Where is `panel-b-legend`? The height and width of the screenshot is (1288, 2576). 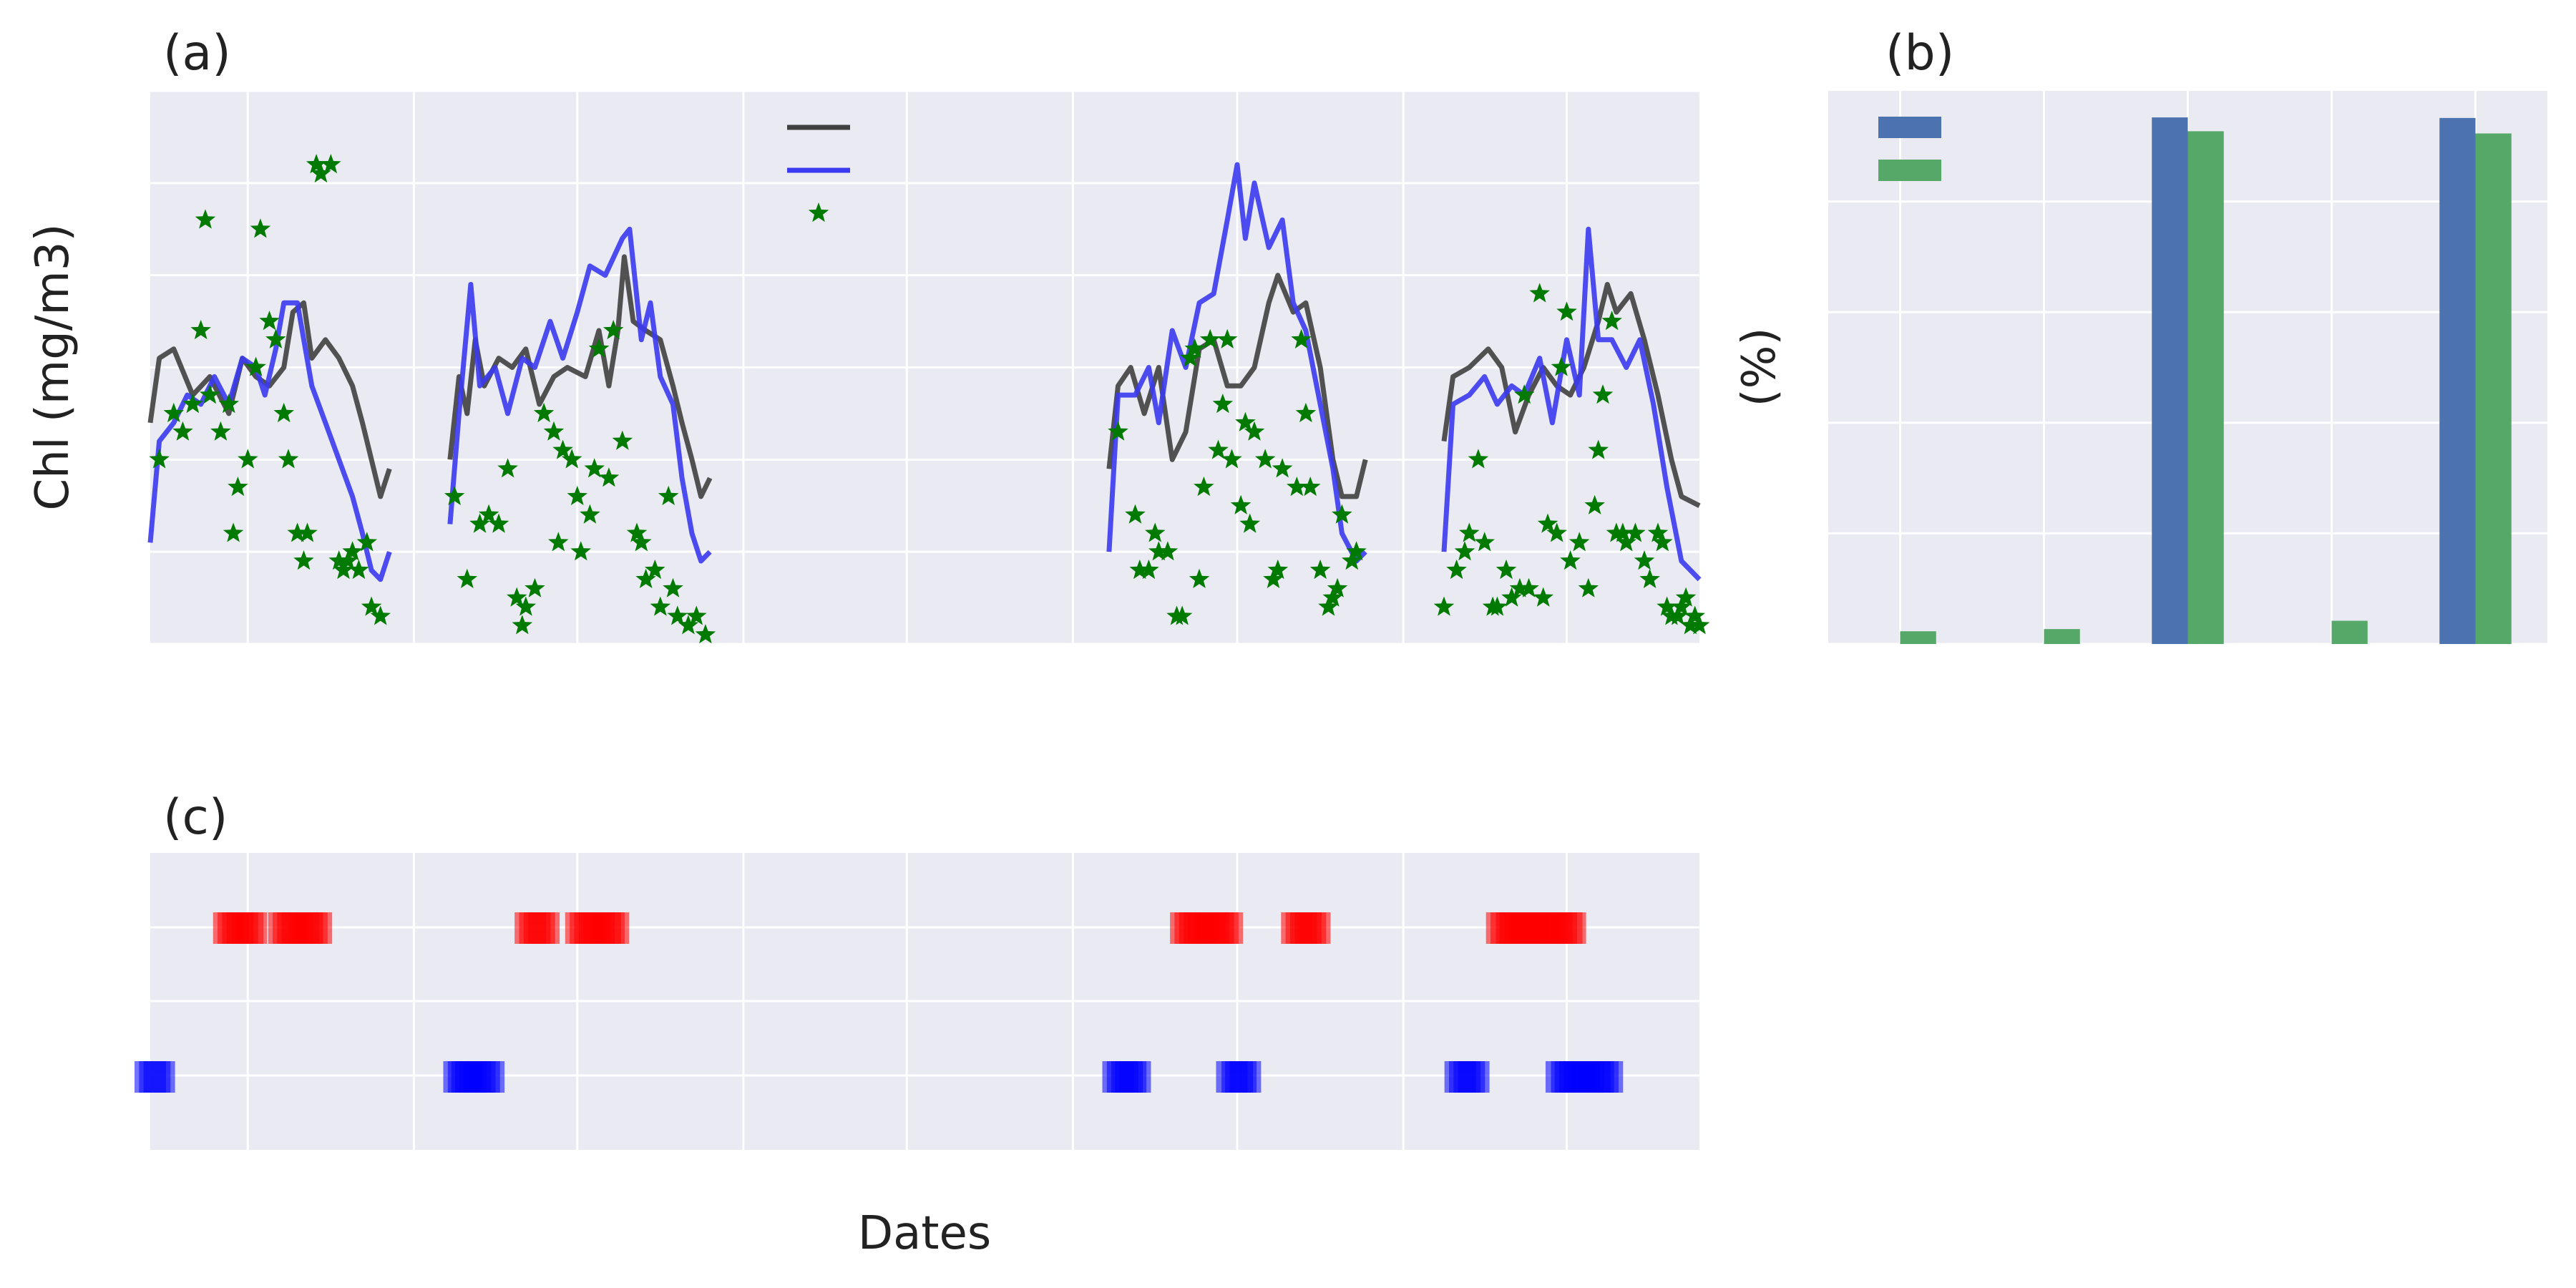 panel-b-legend is located at coordinates (1909, 149).